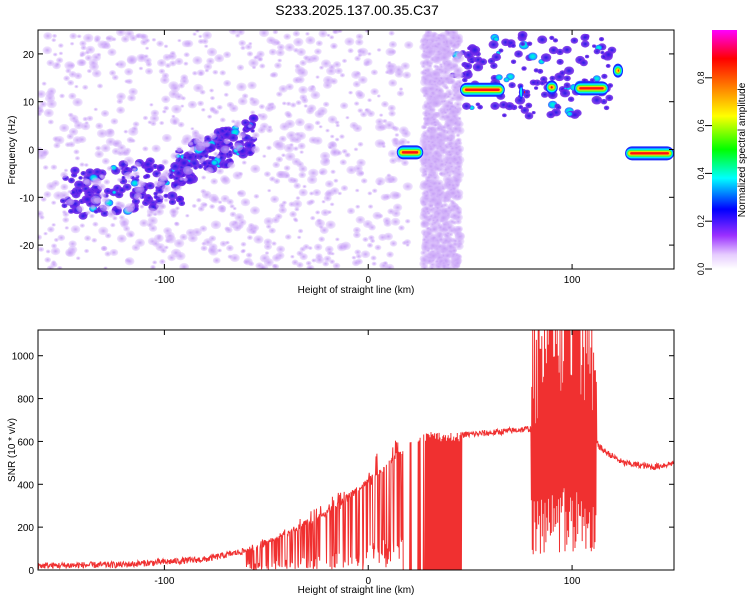 This screenshot has height=600, width=750. Describe the element at coordinates (701, 173) in the screenshot. I see `colorbar-tick-label: 0.4` at that location.